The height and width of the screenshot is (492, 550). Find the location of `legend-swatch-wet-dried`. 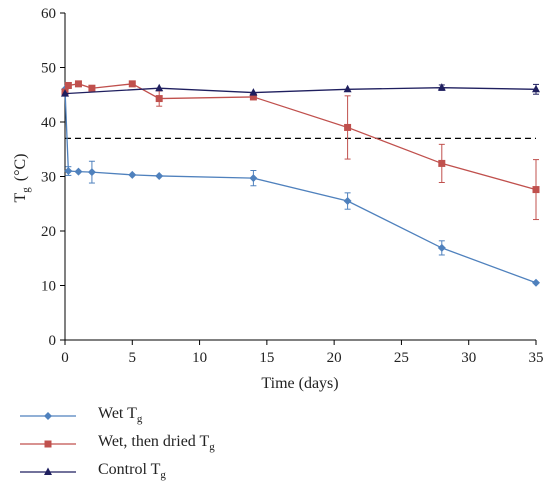

legend-swatch-wet-dried is located at coordinates (48, 444).